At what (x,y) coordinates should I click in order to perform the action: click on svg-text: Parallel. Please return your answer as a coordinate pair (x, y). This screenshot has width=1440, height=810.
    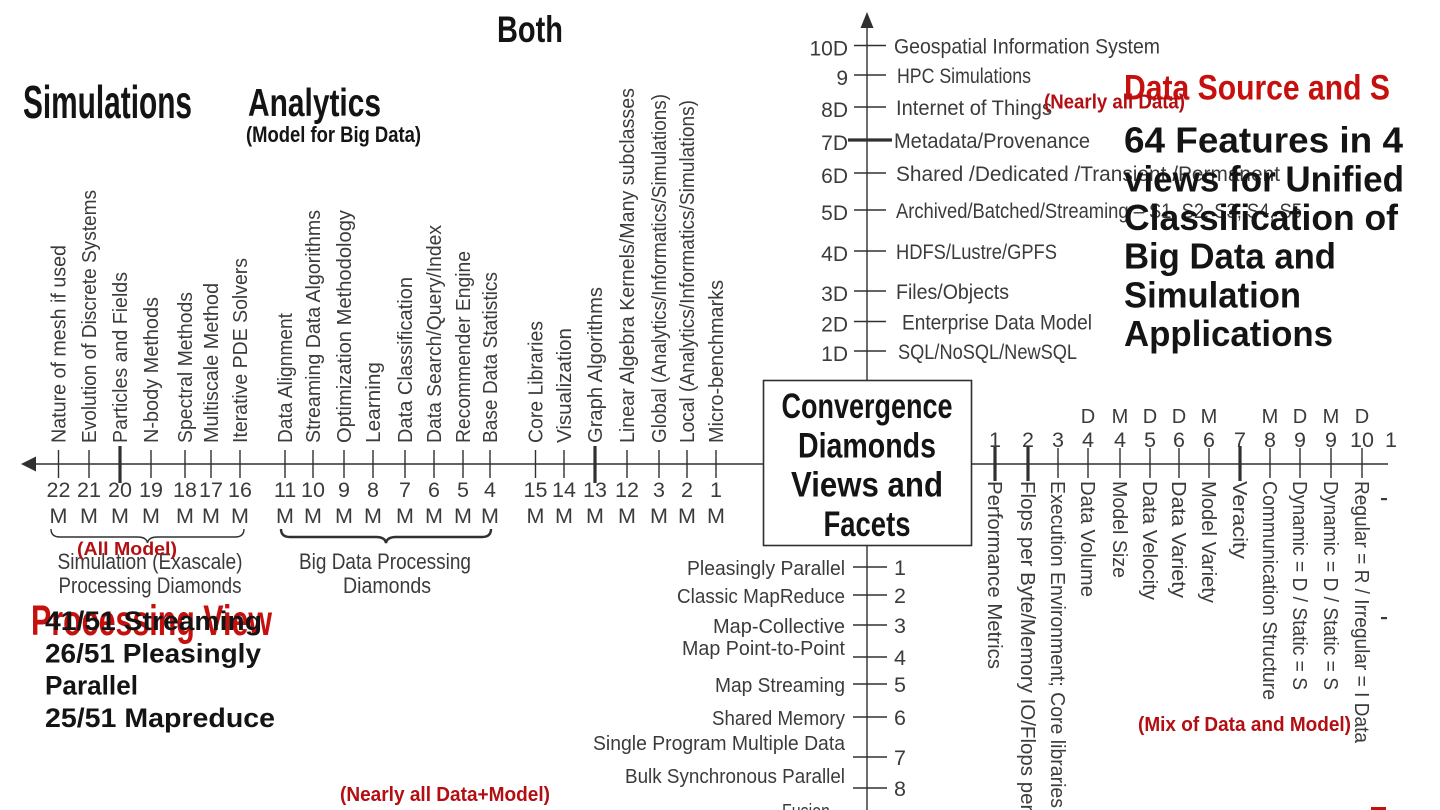
    Looking at the image, I should click on (91, 686).